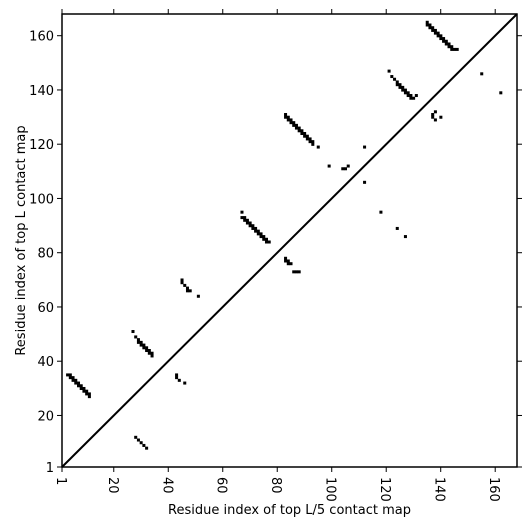 The height and width of the screenshot is (531, 531). Describe the element at coordinates (112, 485) in the screenshot. I see `x-tick-label: 20` at that location.